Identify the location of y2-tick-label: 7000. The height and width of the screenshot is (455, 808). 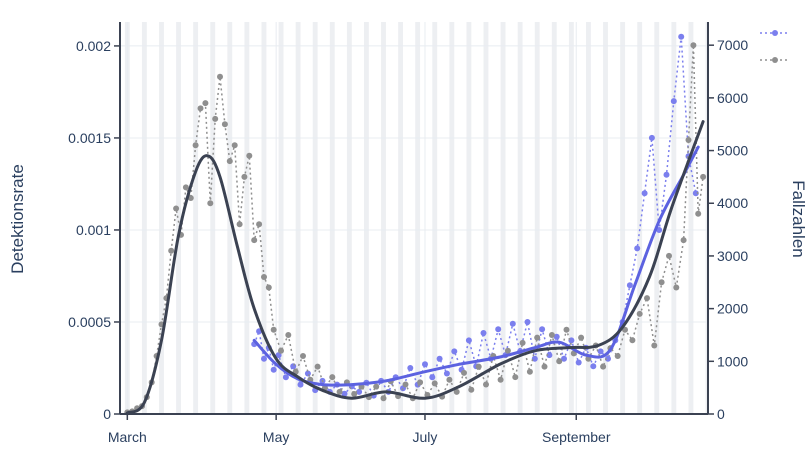
(732, 45).